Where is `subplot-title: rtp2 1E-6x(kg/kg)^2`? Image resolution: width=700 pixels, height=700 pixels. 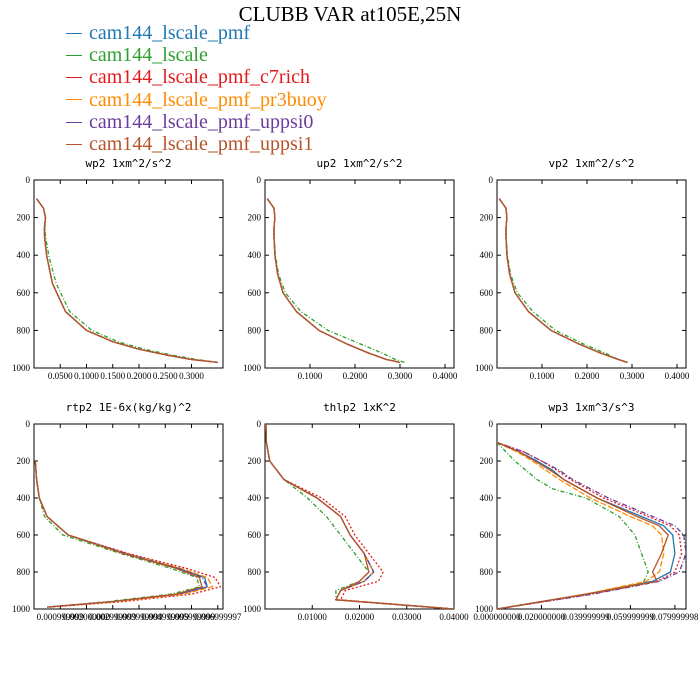
subplot-title: rtp2 1E-6x(kg/kg)^2 is located at coordinates (129, 407).